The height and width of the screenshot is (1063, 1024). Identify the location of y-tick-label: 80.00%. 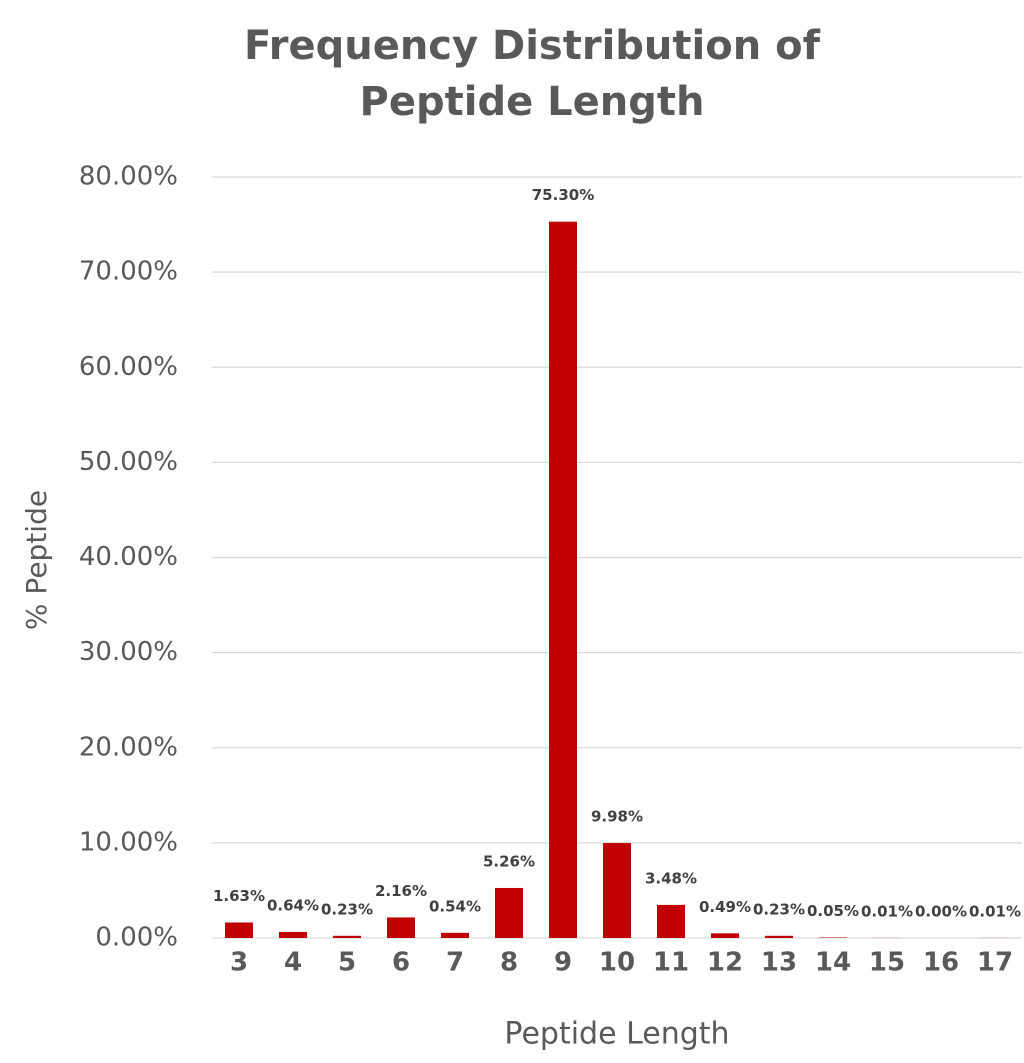
(128, 177).